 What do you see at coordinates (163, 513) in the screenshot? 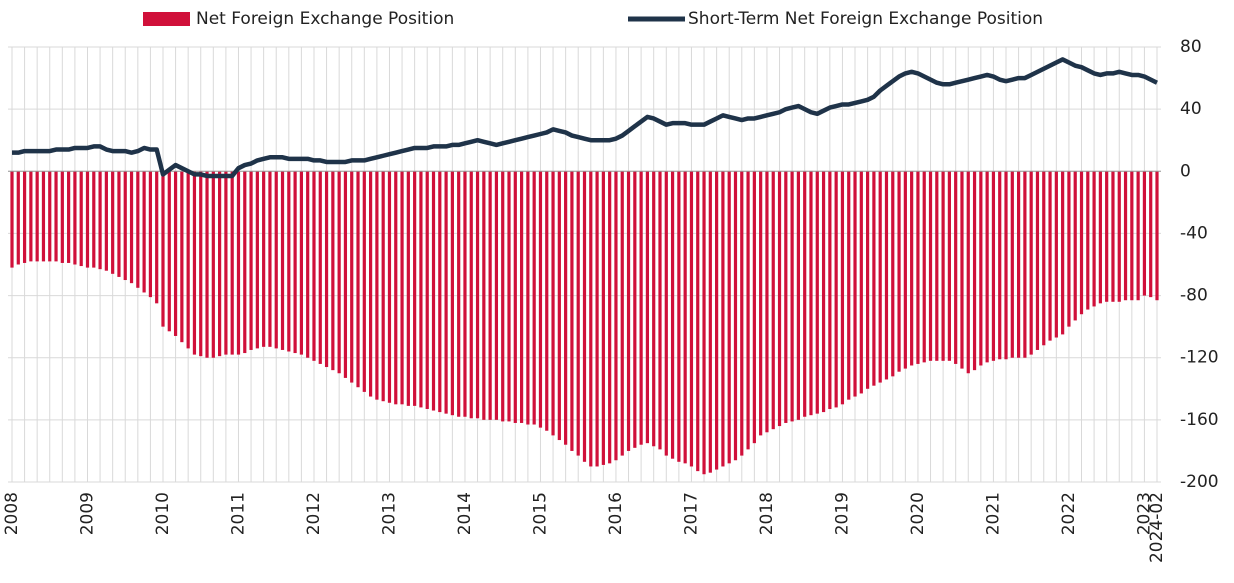
I see `x-tick-label: 2010` at bounding box center [163, 513].